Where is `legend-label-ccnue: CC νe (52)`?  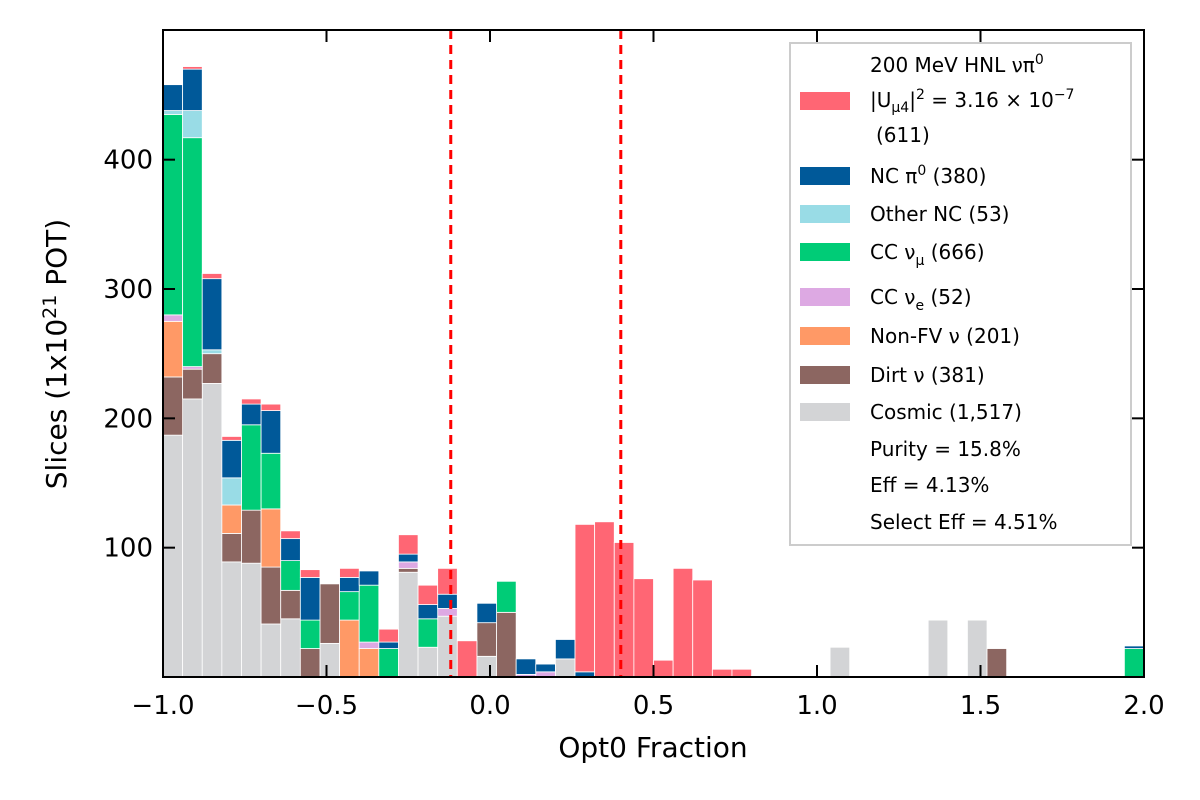 legend-label-ccnue: CC νe (52) is located at coordinates (921, 299).